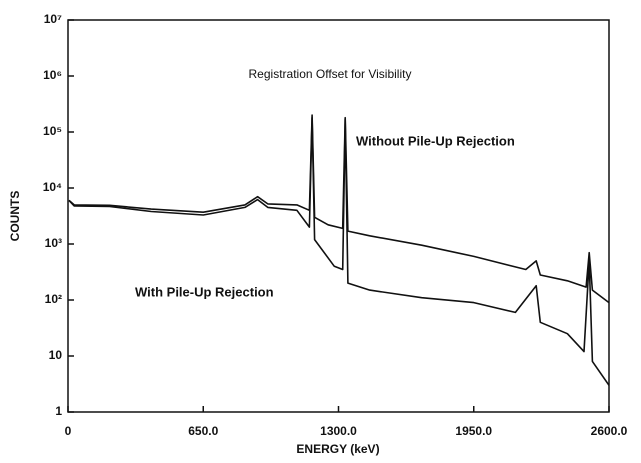  What do you see at coordinates (52, 187) in the screenshot?
I see `y-tick-label: 10⁴` at bounding box center [52, 187].